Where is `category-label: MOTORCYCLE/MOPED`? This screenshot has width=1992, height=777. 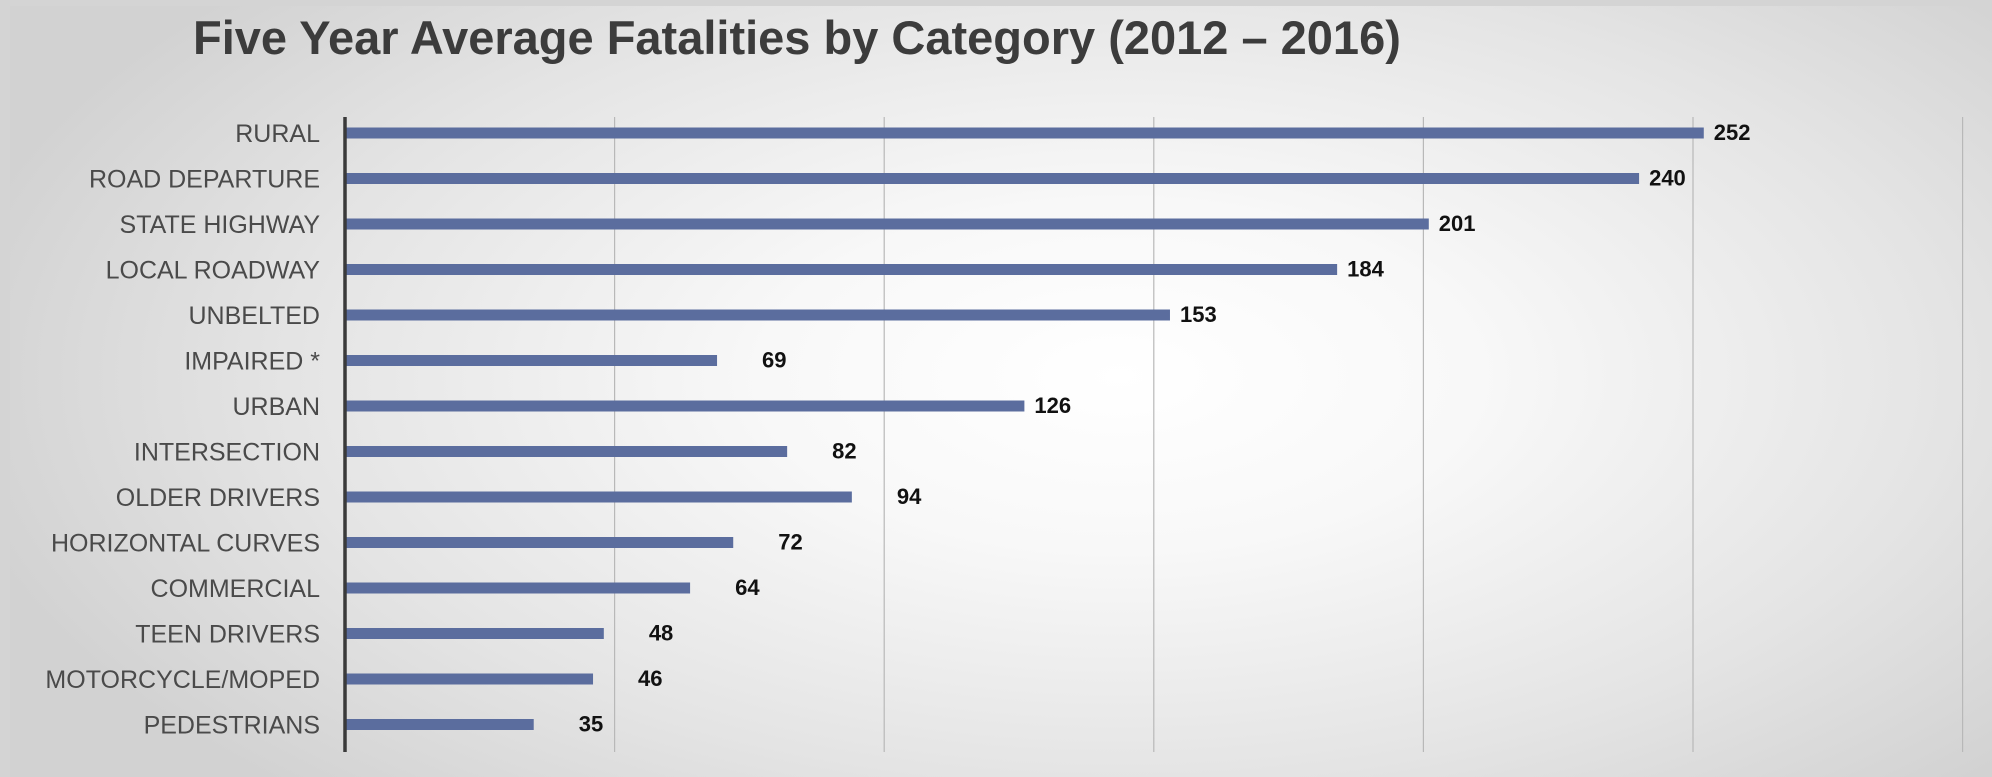 category-label: MOTORCYCLE/MOPED is located at coordinates (182, 680).